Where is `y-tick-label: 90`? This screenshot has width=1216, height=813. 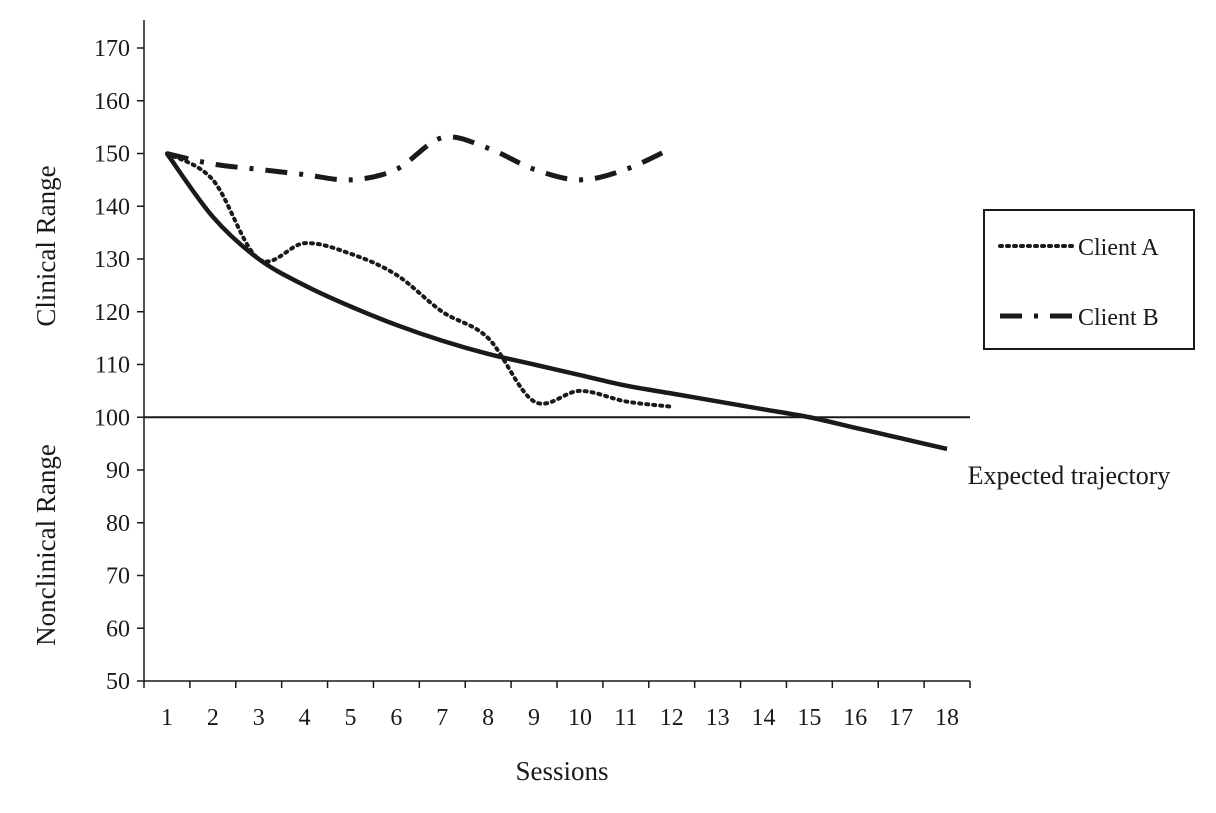 y-tick-label: 90 is located at coordinates (118, 471).